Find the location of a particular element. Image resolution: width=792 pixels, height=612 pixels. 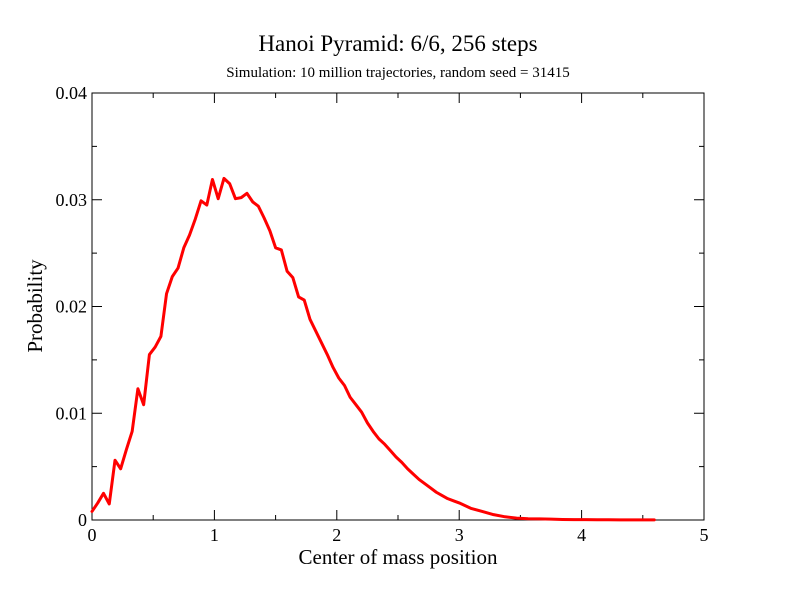

x-tick-label: 1 is located at coordinates (214, 535).